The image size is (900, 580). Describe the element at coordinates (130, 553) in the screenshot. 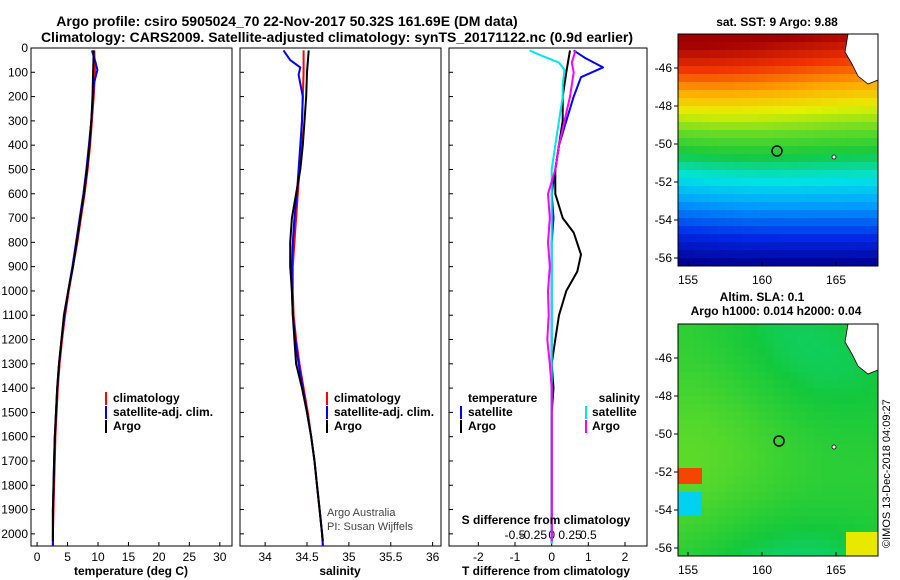

I see `temperature-axis-ticks: 0 5 10 15 20 25 30` at that location.